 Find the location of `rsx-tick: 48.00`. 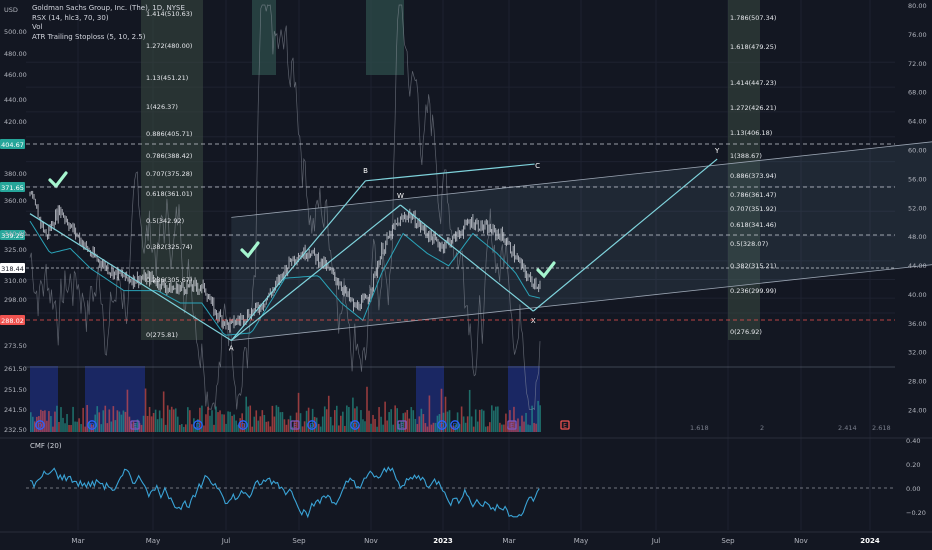

rsx-tick: 48.00 is located at coordinates (917, 237).